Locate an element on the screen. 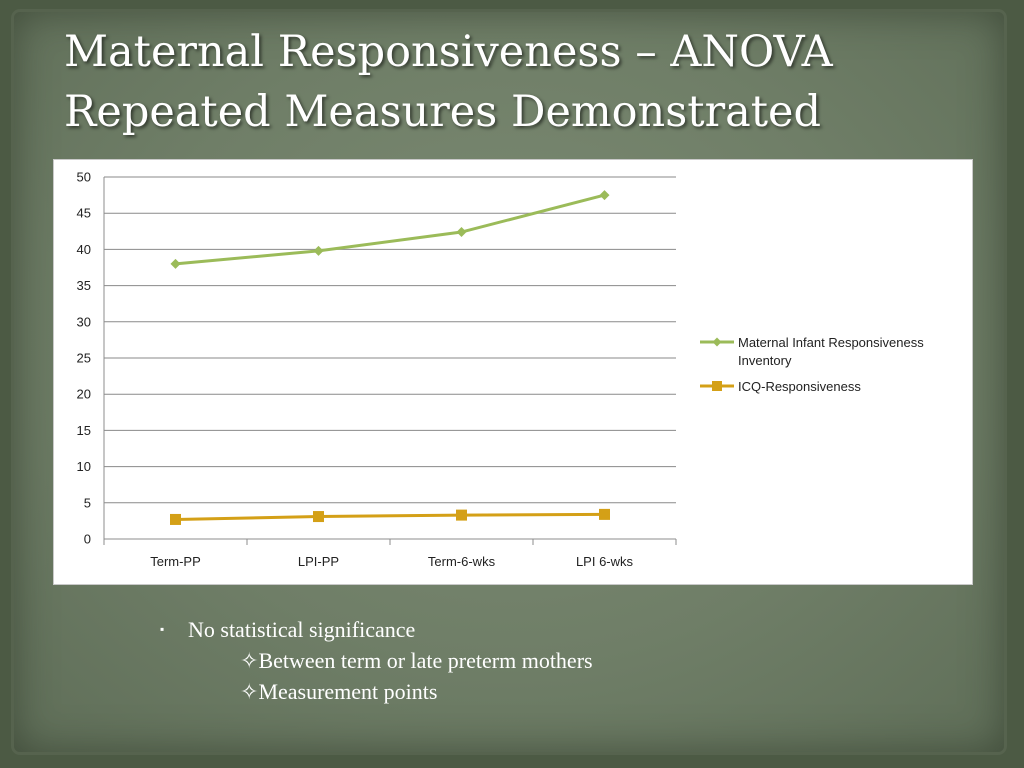 Image resolution: width=1024 pixels, height=768 pixels. y-tick-label: 50 is located at coordinates (84, 177).